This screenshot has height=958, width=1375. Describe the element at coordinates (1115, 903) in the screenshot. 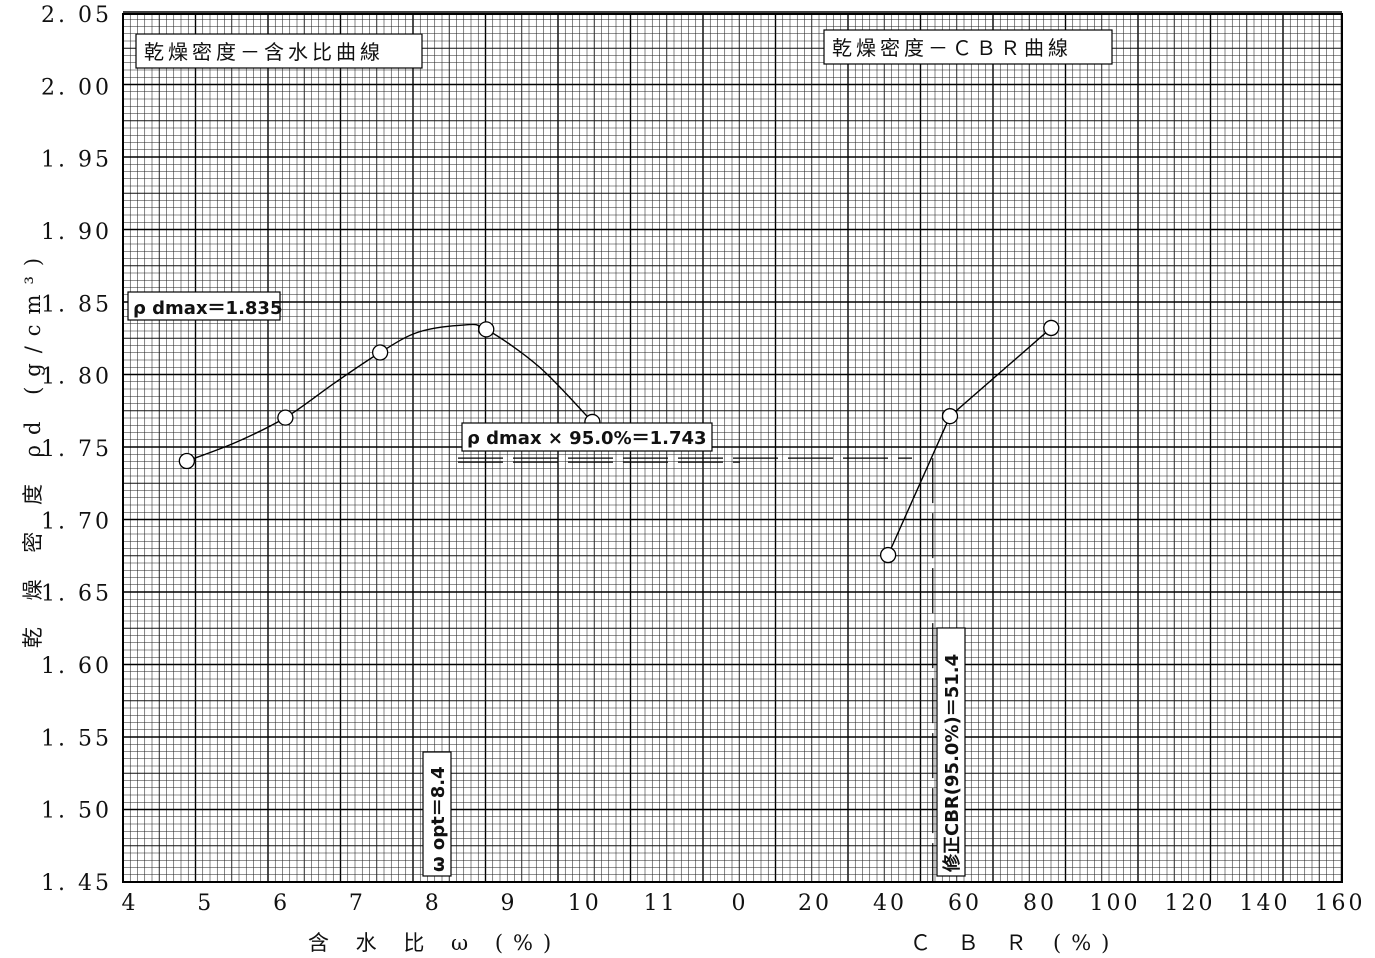

I see `x-tick-label-cbr: 100` at that location.